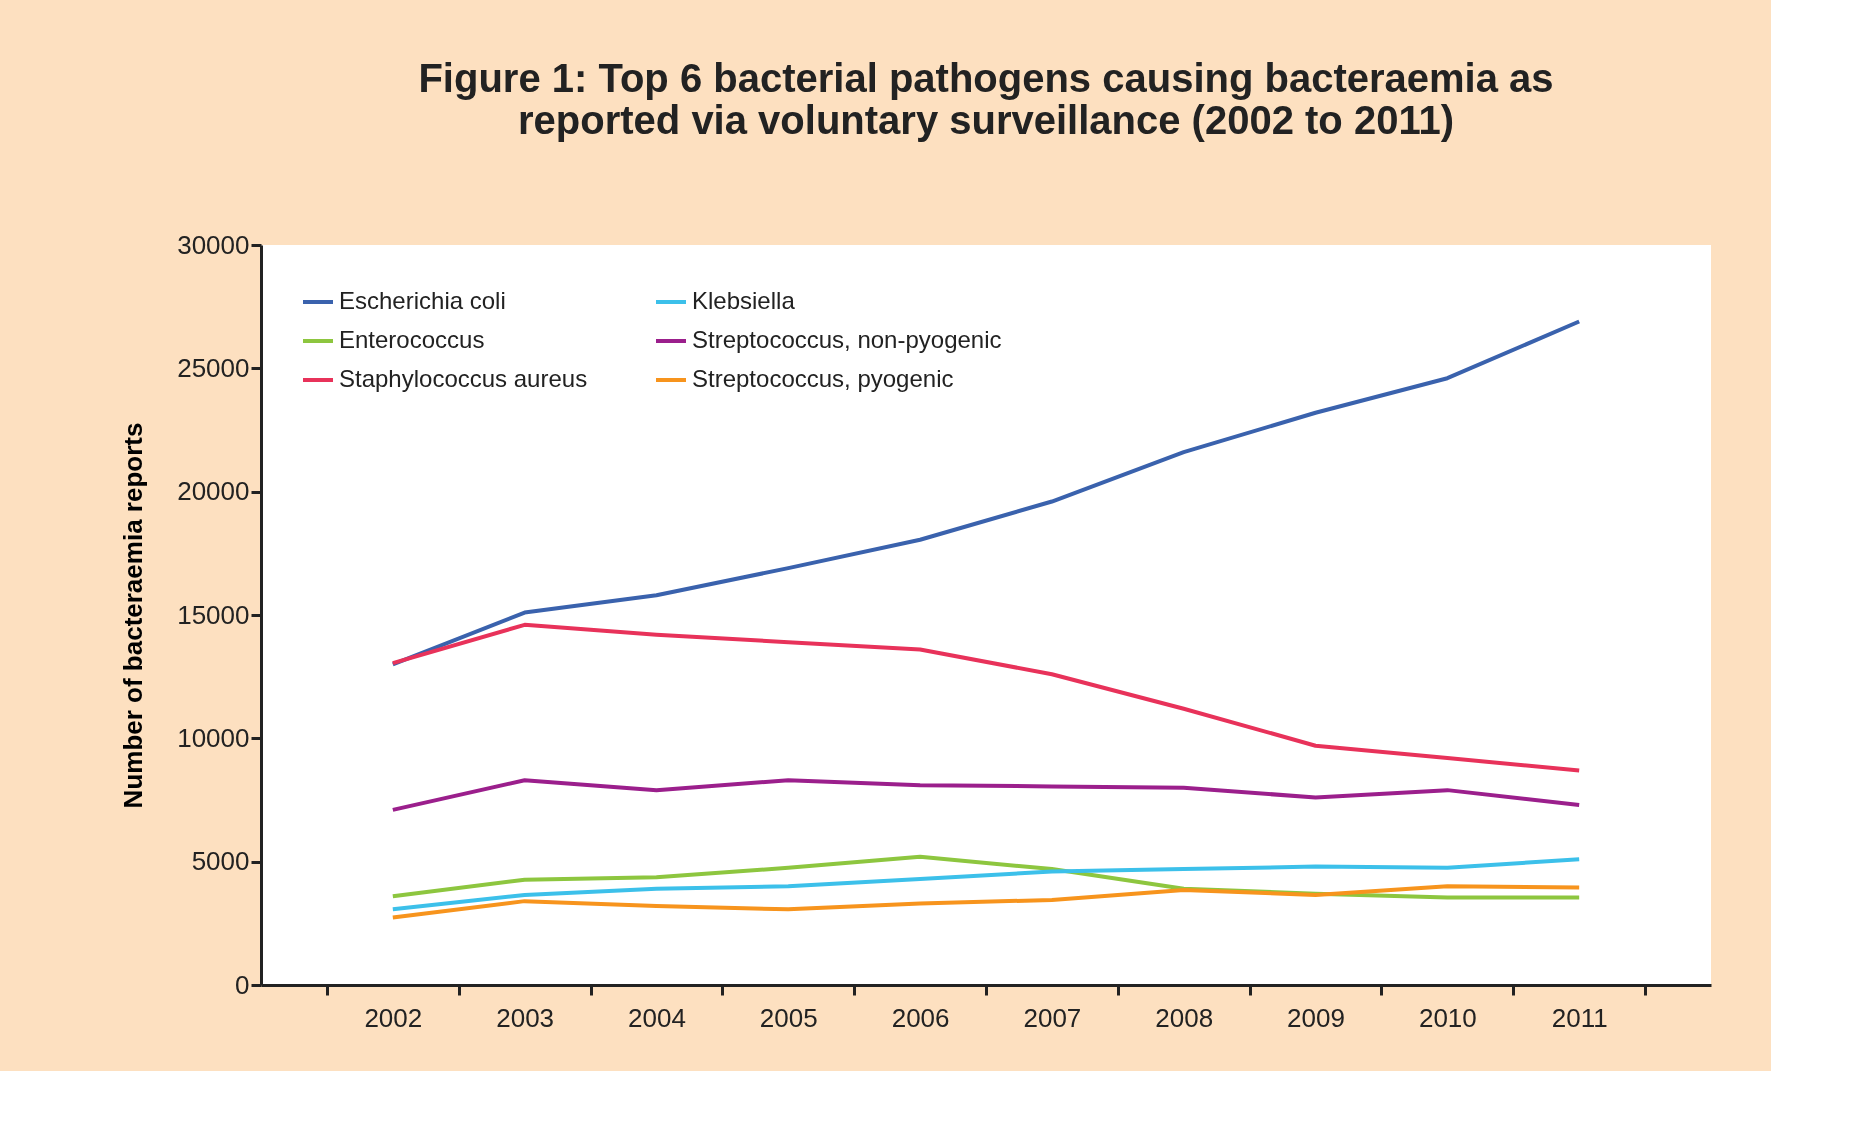 This screenshot has height=1124, width=1851. Describe the element at coordinates (525, 1017) in the screenshot. I see `x-tick-label: 2003` at that location.